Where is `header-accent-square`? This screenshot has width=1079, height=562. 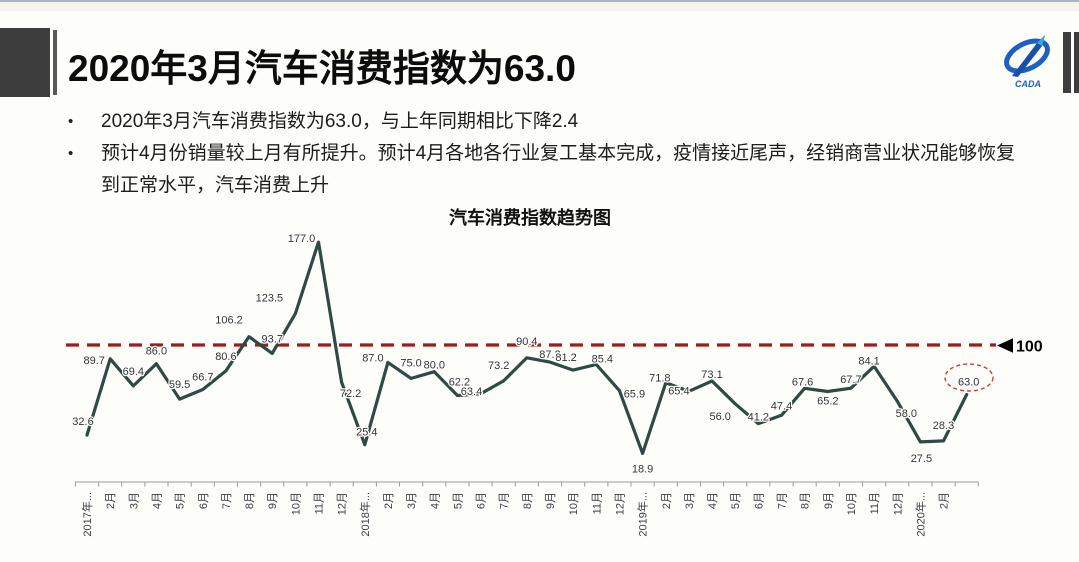
header-accent-square is located at coordinates (25, 62).